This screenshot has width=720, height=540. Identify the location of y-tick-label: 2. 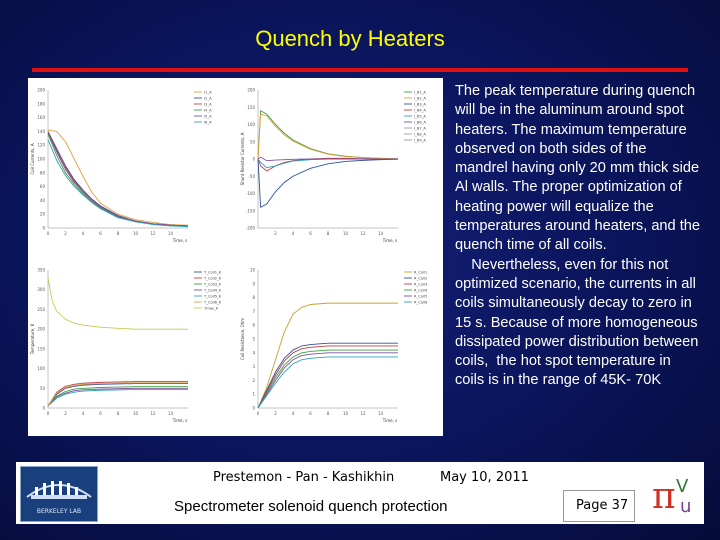
(253, 380).